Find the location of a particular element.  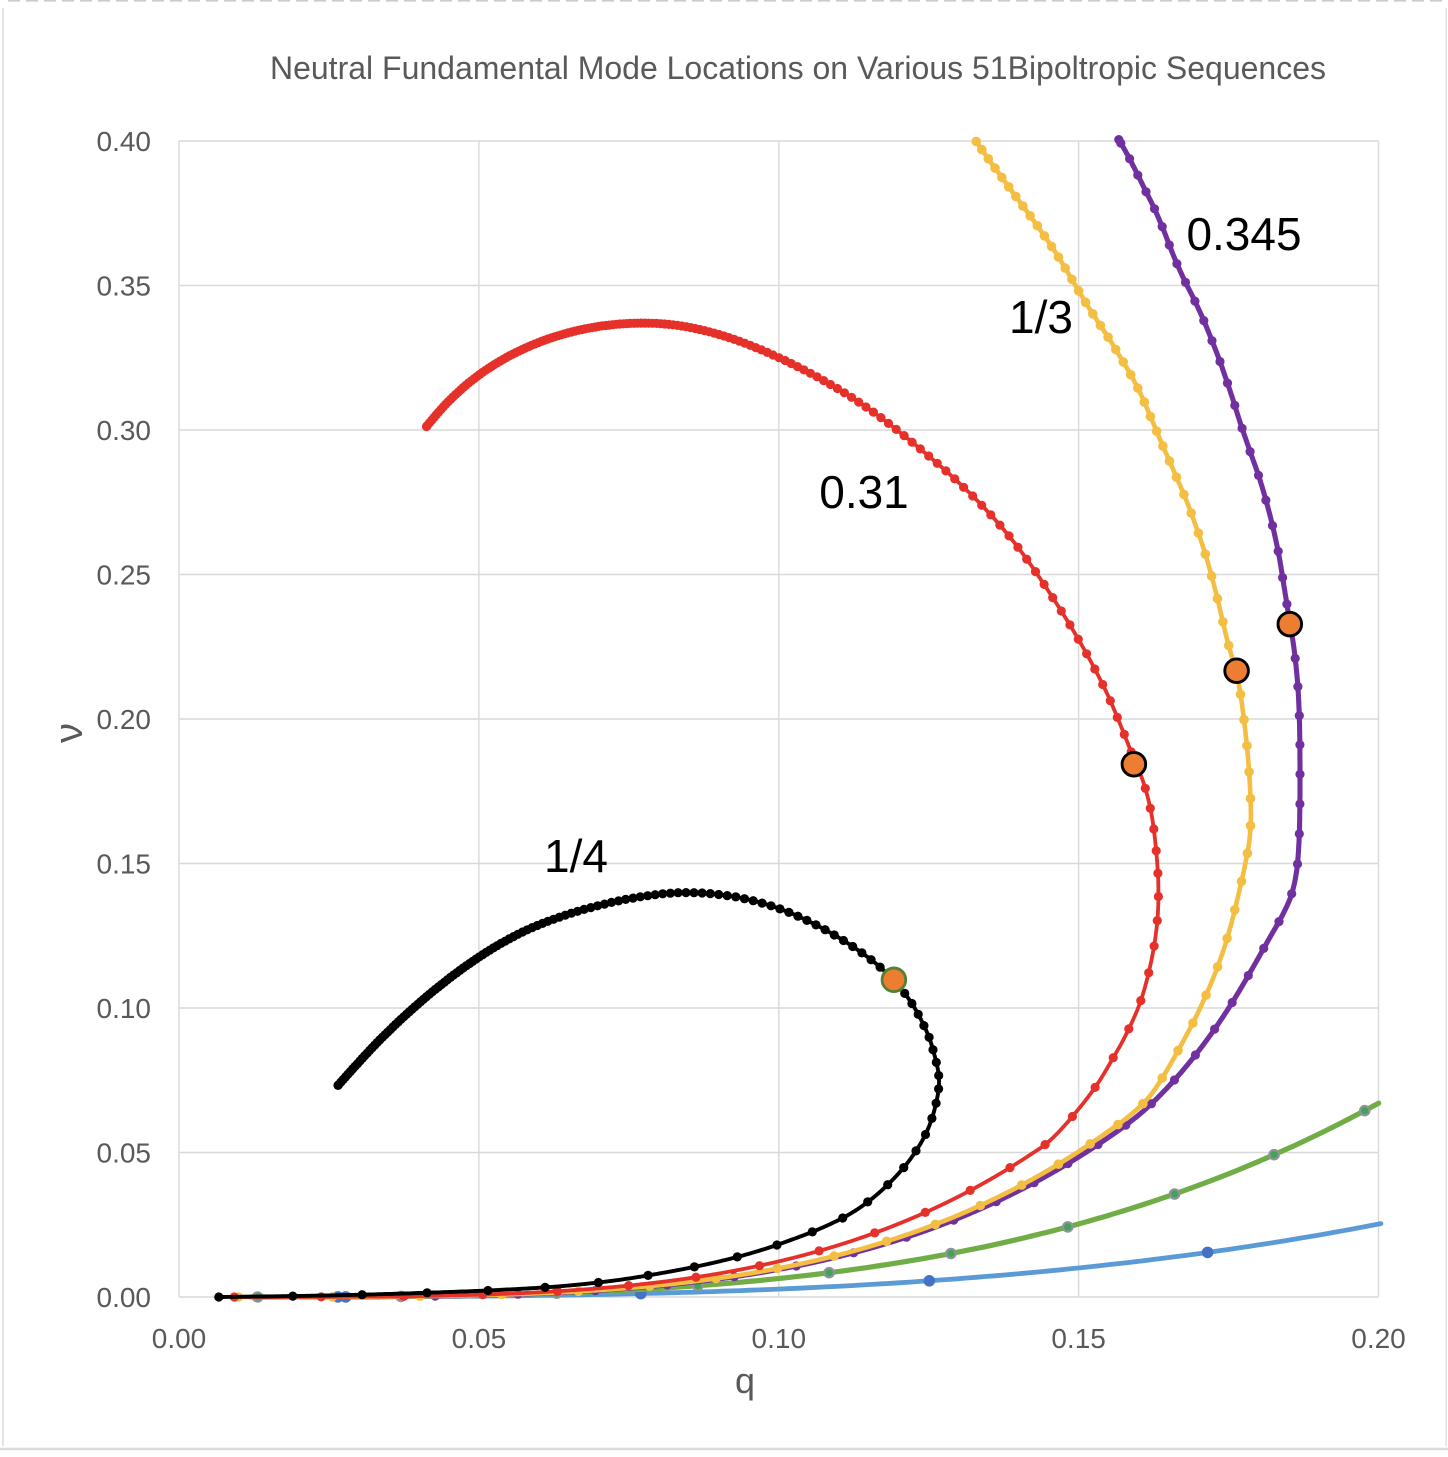

svg-text: 0.30 is located at coordinates (124, 430).